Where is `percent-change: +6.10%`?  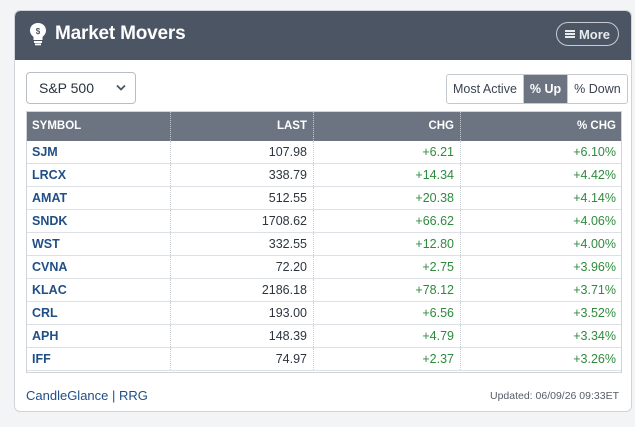
percent-change: +6.10% is located at coordinates (541, 152).